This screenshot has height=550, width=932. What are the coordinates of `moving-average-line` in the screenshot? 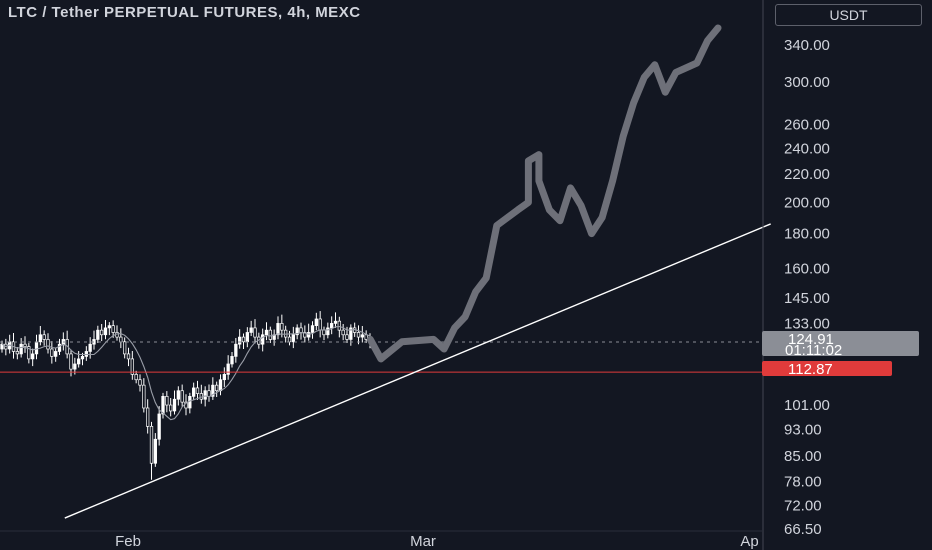 It's located at (186, 373).